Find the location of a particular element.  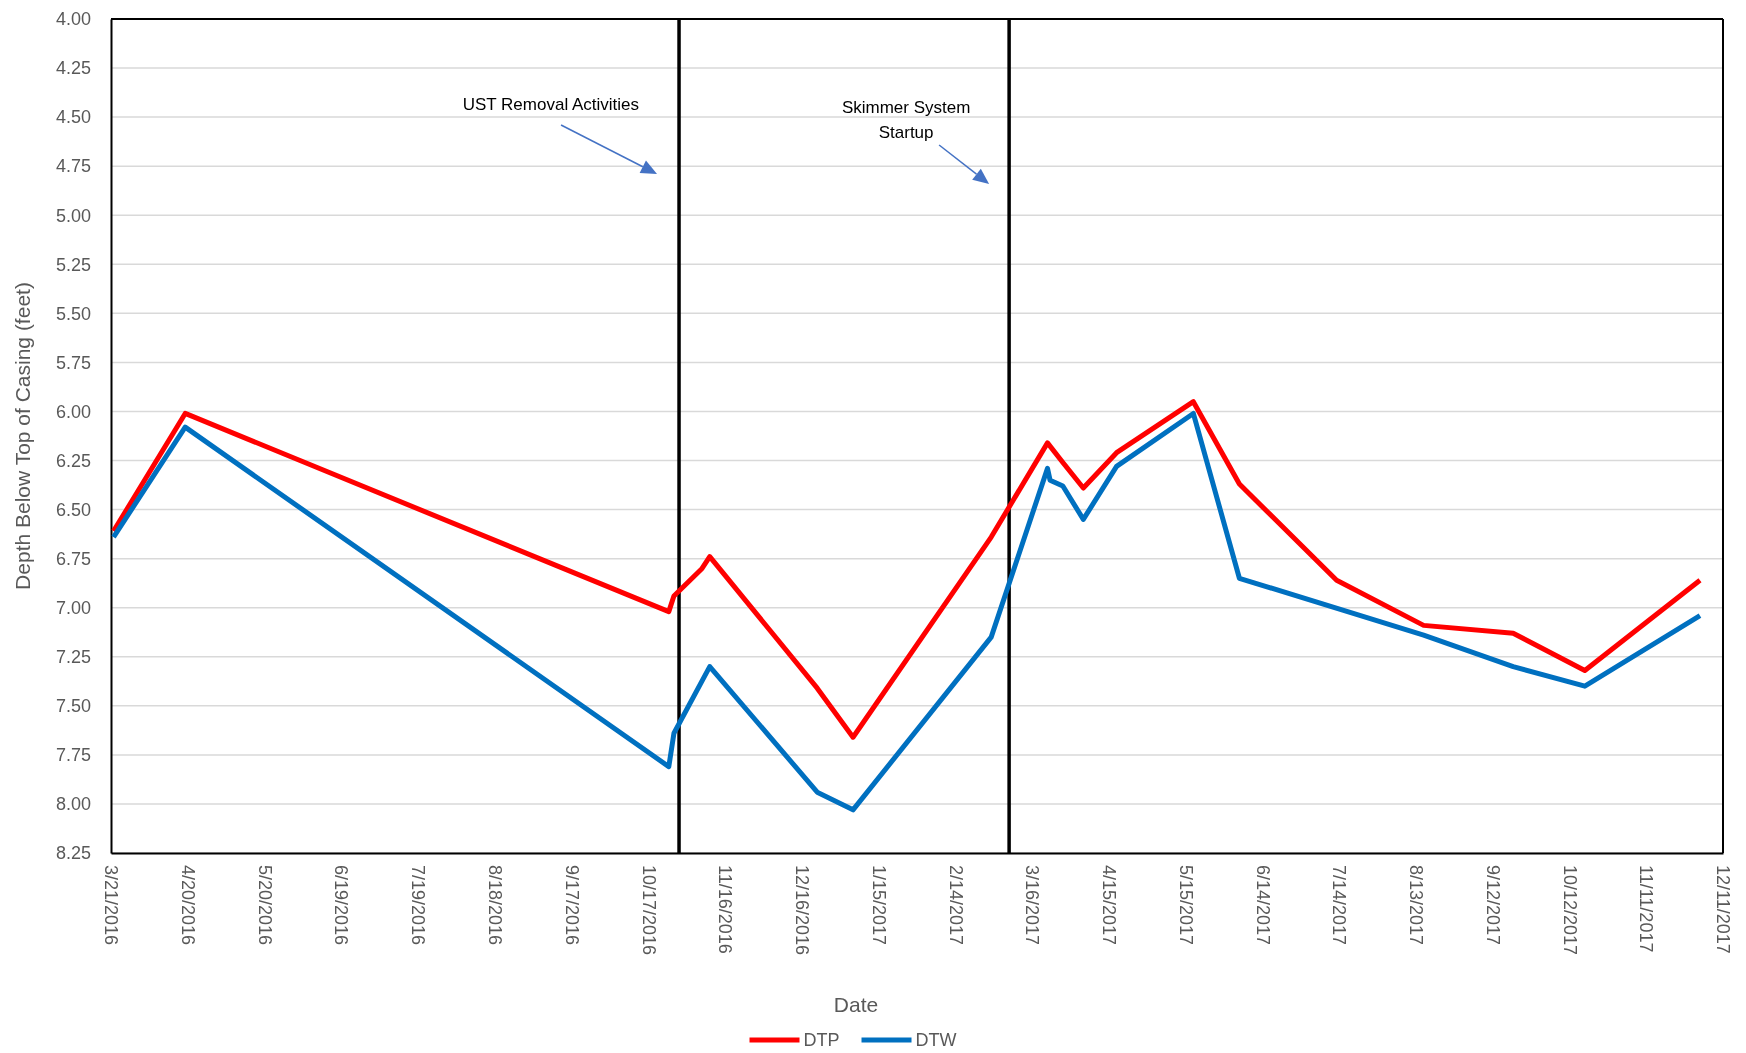

y-tick-label: 5.00 is located at coordinates (73, 215).